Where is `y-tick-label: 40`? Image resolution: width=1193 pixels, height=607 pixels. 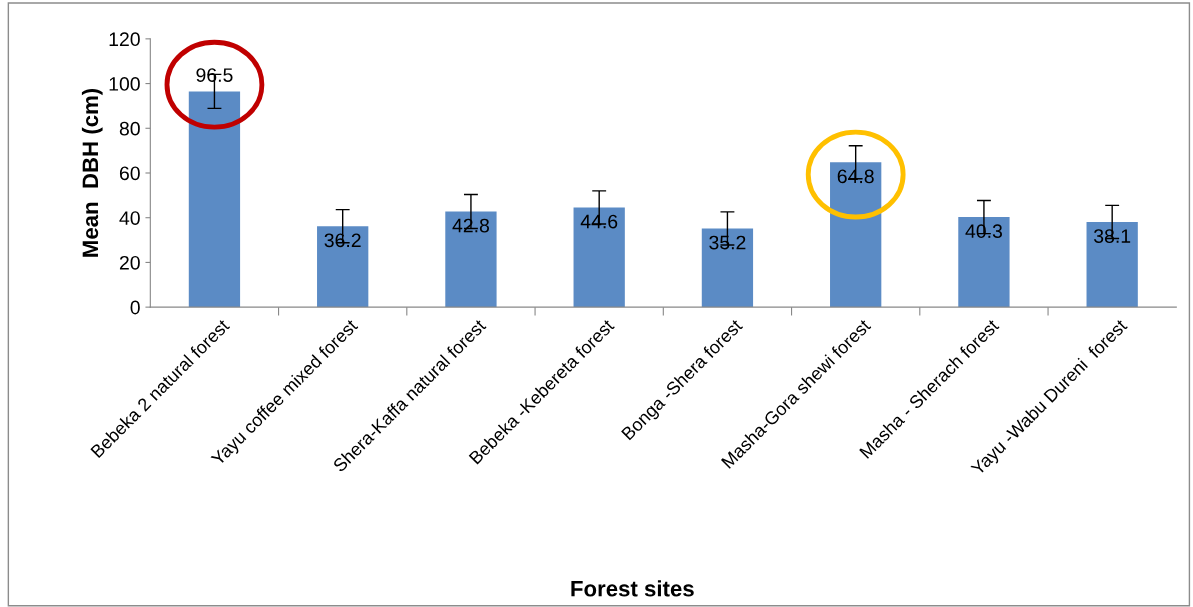
y-tick-label: 40 is located at coordinates (129, 218).